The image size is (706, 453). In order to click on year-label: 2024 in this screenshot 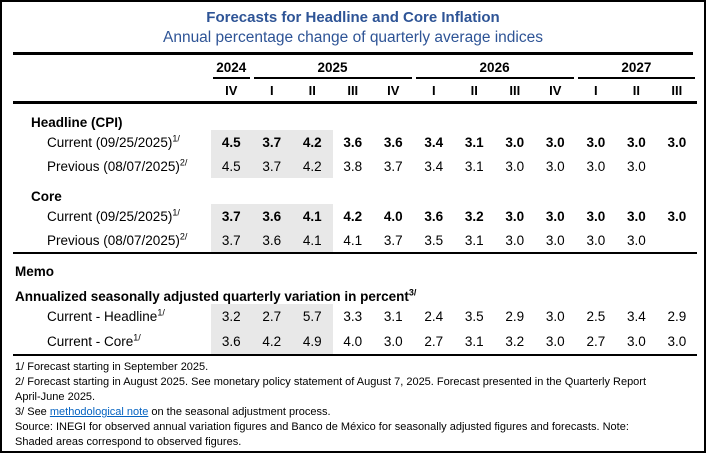, I will do `click(231, 69)`.